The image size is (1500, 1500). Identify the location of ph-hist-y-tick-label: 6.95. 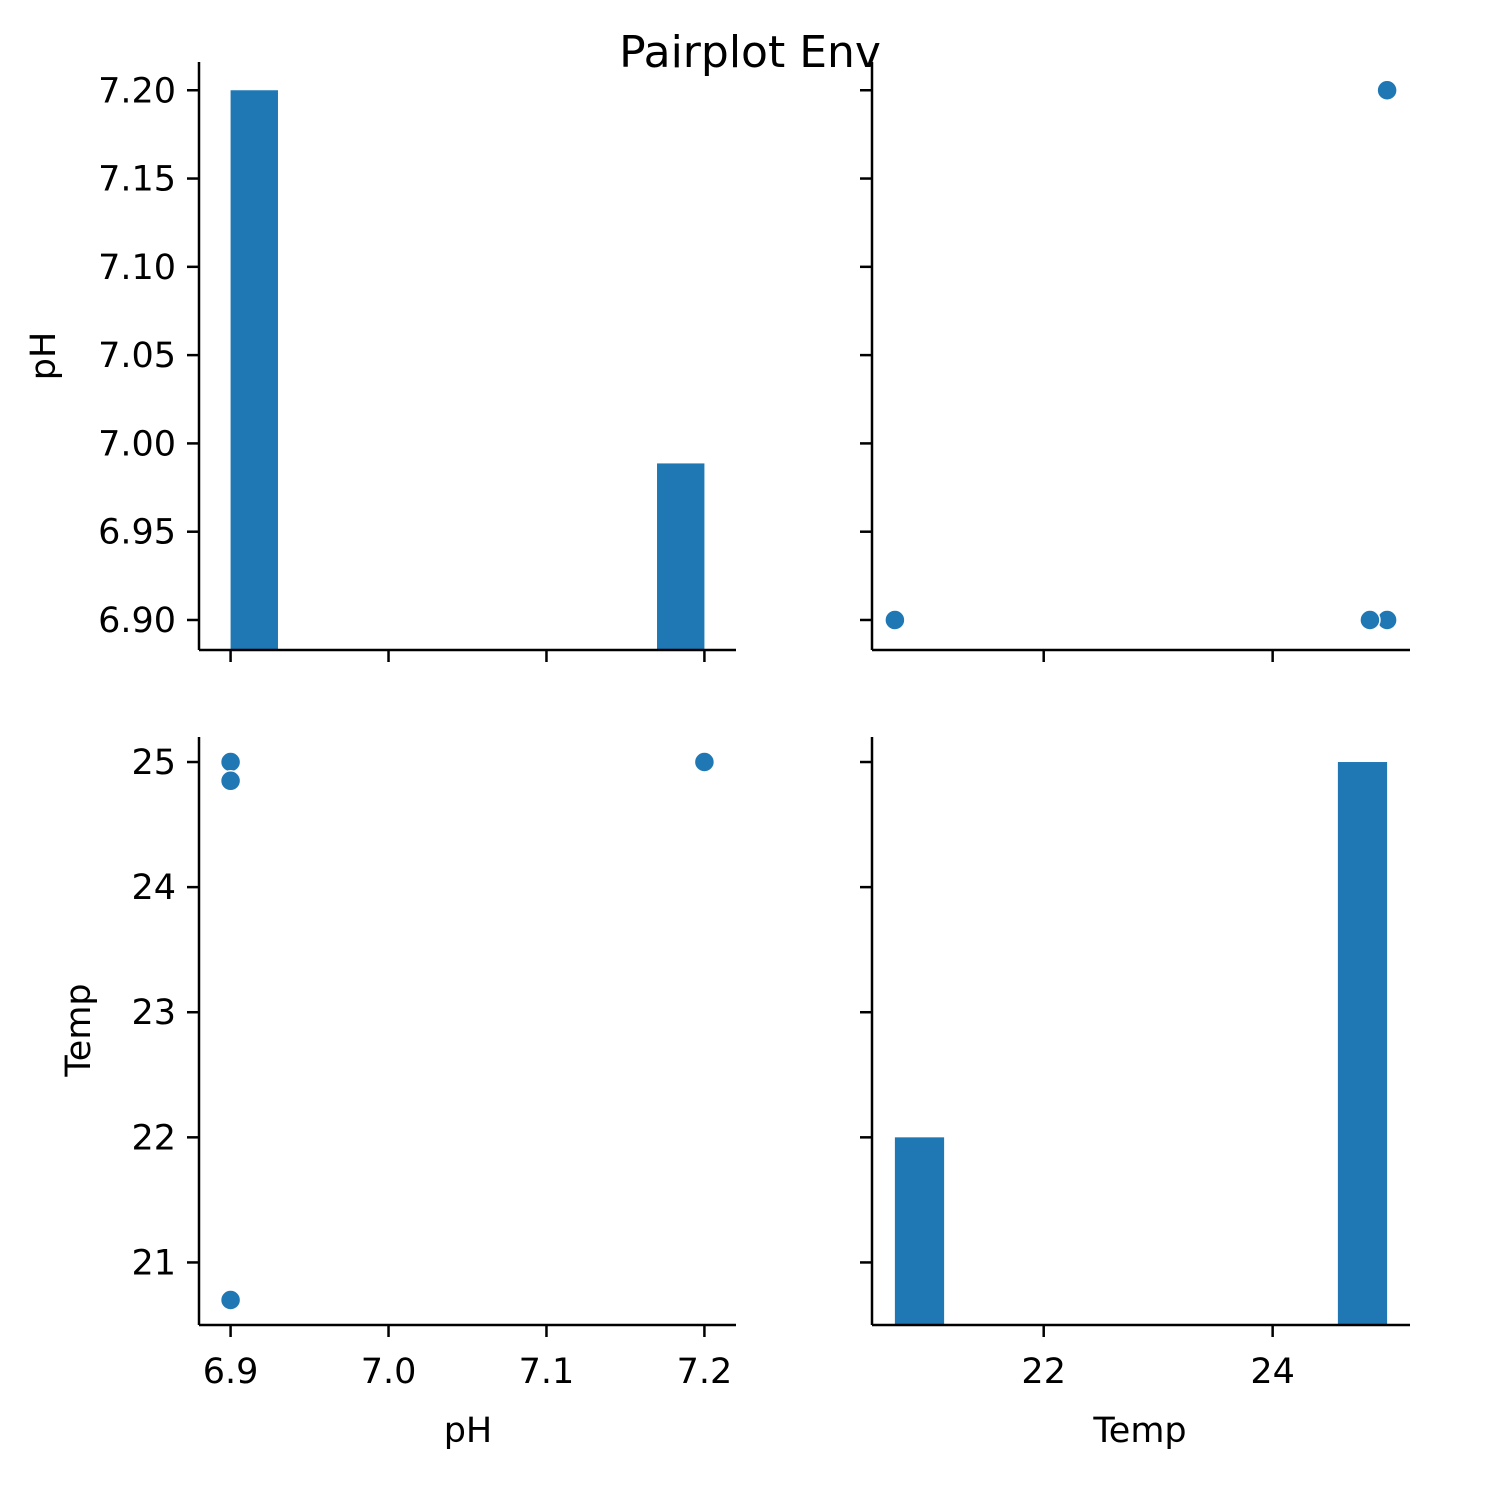
(137, 533).